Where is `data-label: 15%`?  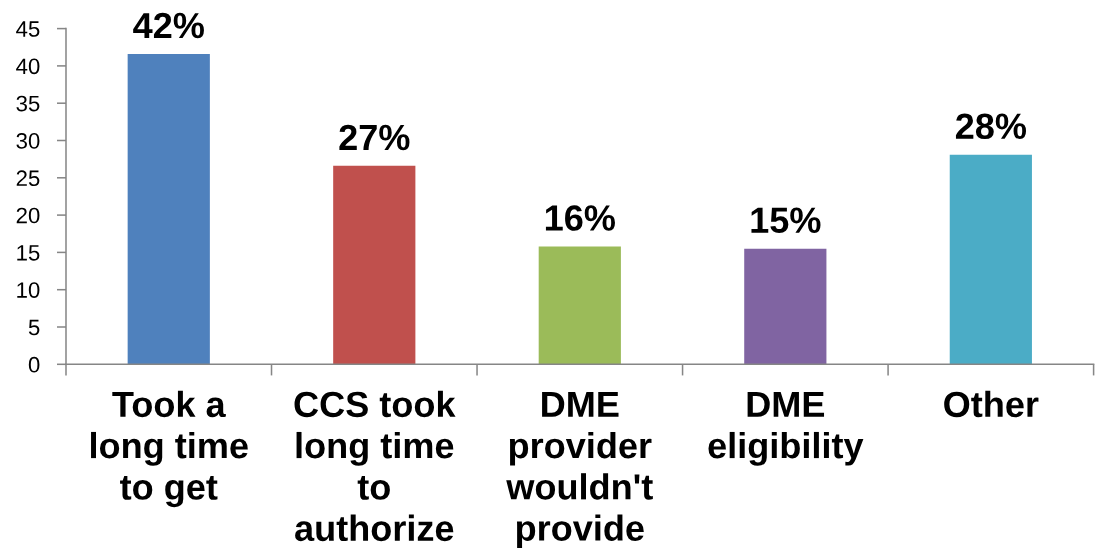
data-label: 15% is located at coordinates (786, 220).